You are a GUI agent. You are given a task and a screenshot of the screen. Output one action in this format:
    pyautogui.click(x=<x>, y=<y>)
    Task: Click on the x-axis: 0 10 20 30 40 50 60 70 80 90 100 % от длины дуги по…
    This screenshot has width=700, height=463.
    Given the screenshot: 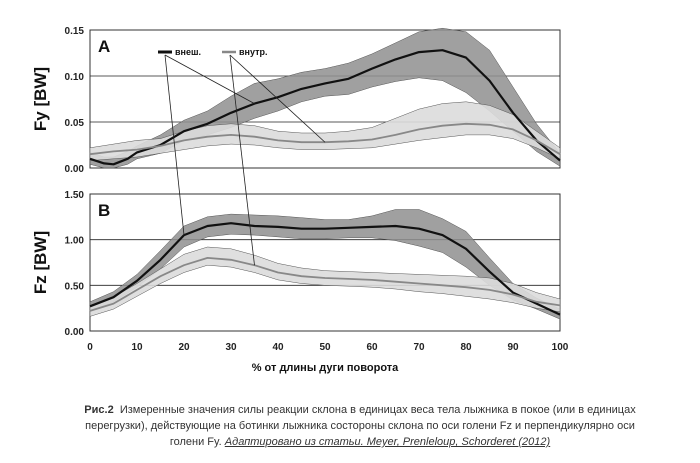 What is the action you would take?
    pyautogui.click(x=328, y=358)
    